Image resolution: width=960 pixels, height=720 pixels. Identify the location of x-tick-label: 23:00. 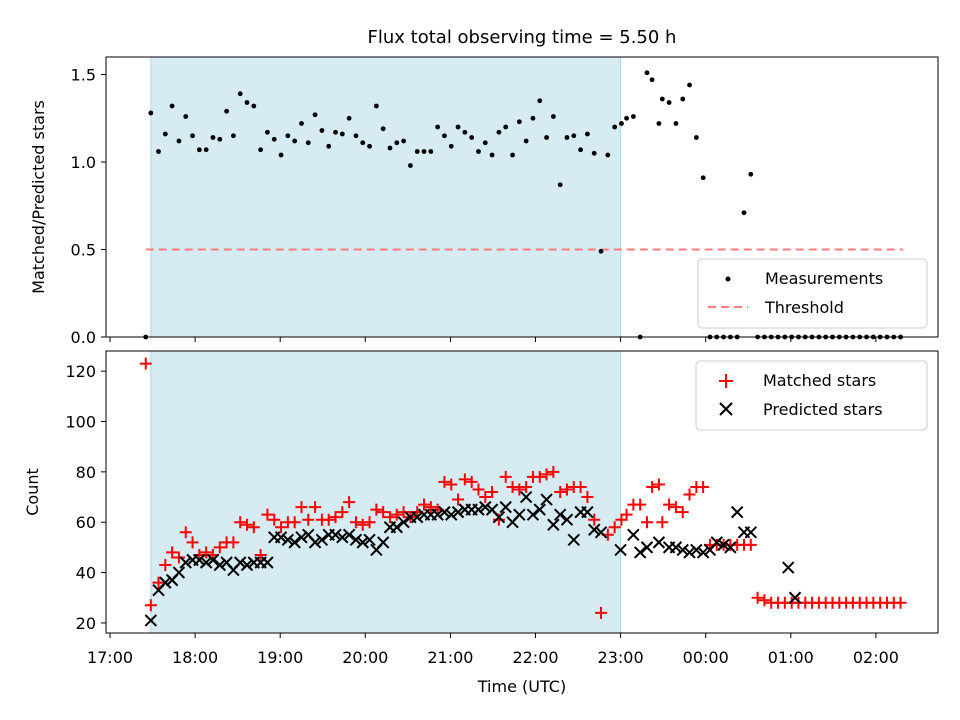
(621, 657).